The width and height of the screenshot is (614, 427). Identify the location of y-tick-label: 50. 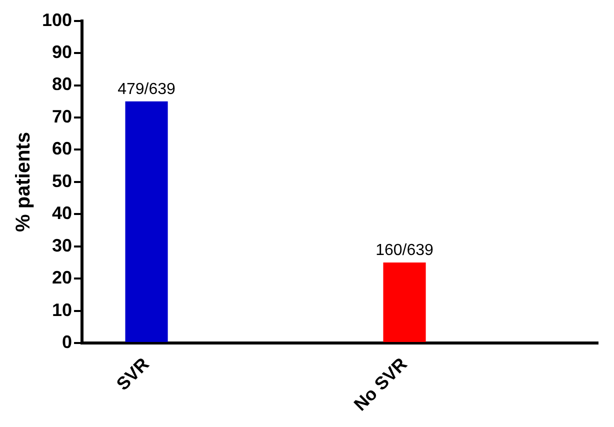
(62, 180).